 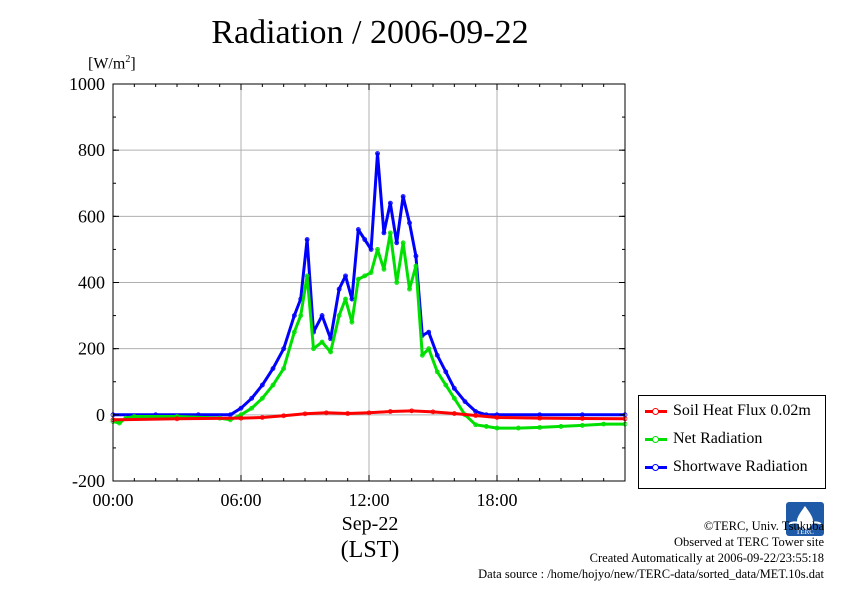 I want to click on y-tick-label: 600, so click(x=91, y=216).